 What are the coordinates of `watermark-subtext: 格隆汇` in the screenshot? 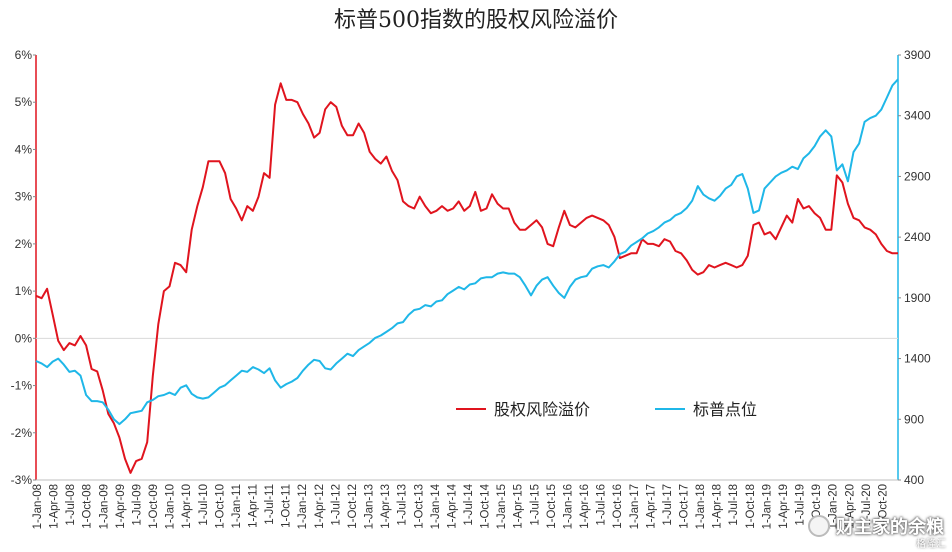 It's located at (931, 544).